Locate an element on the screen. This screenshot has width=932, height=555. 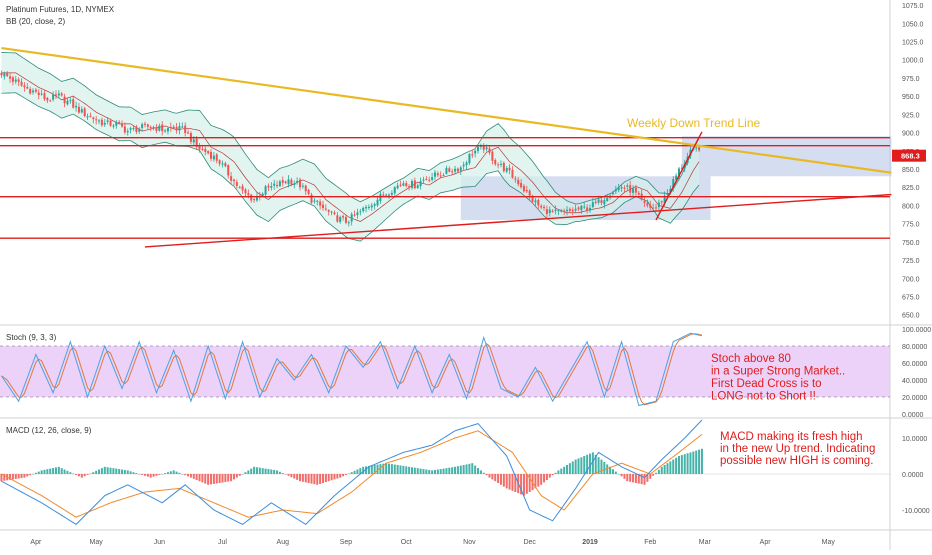
stoch-annotation-line: First Dead Cross is to is located at coordinates (766, 384).